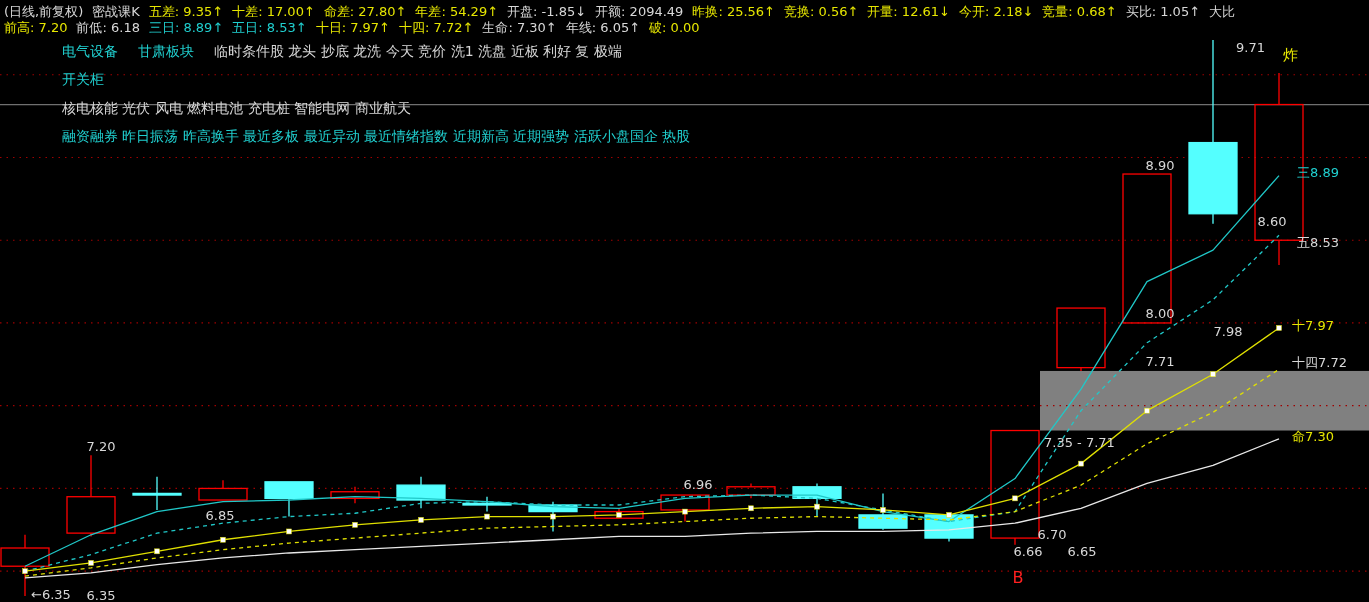 The image size is (1369, 602). What do you see at coordinates (1319, 362) in the screenshot?
I see `annotation: 十四7.72` at bounding box center [1319, 362].